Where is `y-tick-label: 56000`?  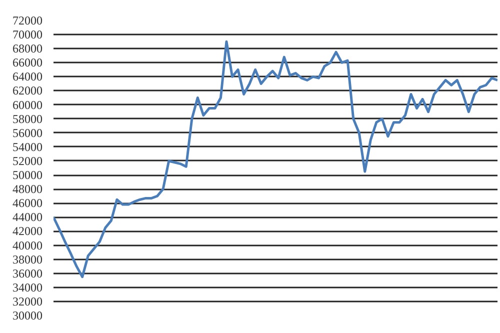
y-tick-label: 56000 is located at coordinates (27, 133).